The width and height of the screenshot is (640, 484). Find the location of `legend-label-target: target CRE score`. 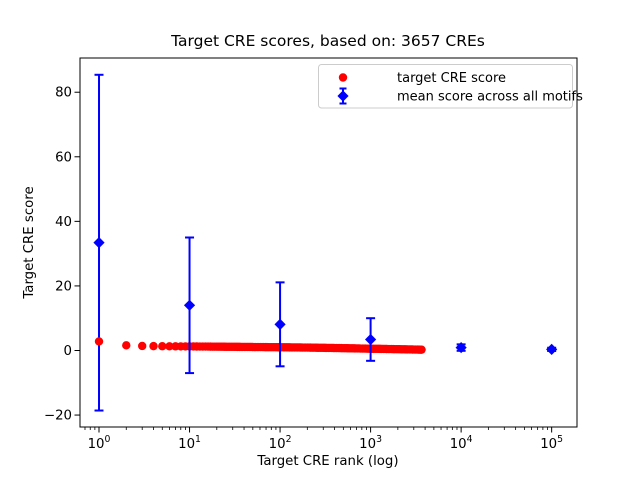

legend-label-target: target CRE score is located at coordinates (451, 78).